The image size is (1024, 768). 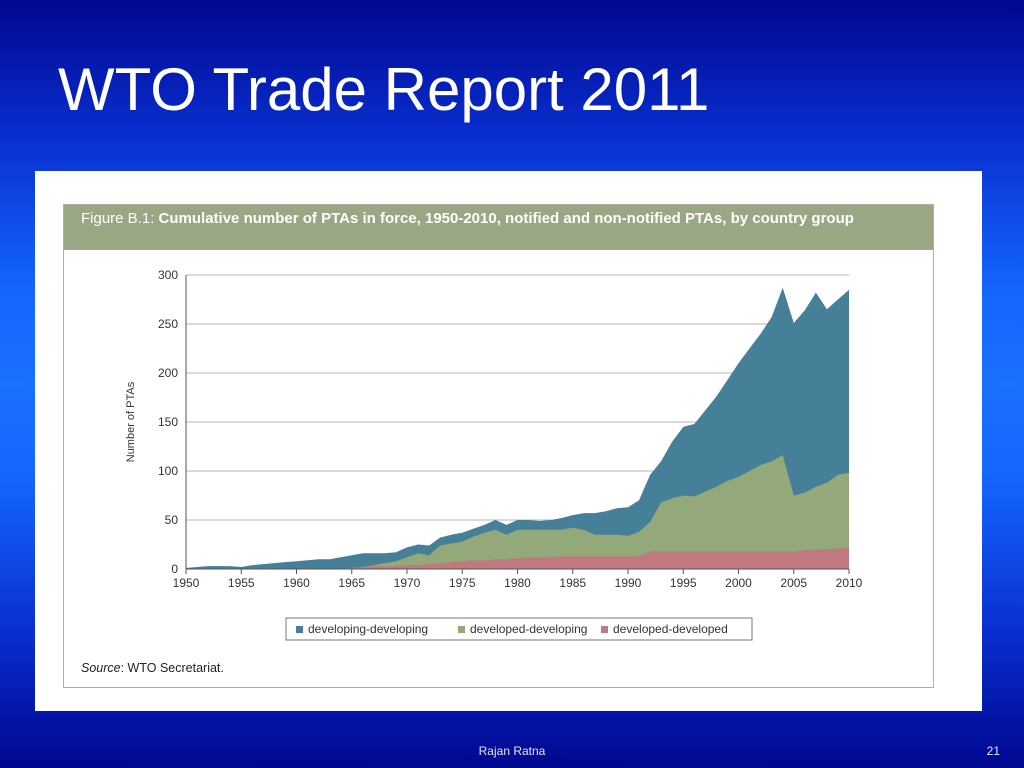 What do you see at coordinates (368, 629) in the screenshot?
I see `legend-label-developing-developing: developing-developing` at bounding box center [368, 629].